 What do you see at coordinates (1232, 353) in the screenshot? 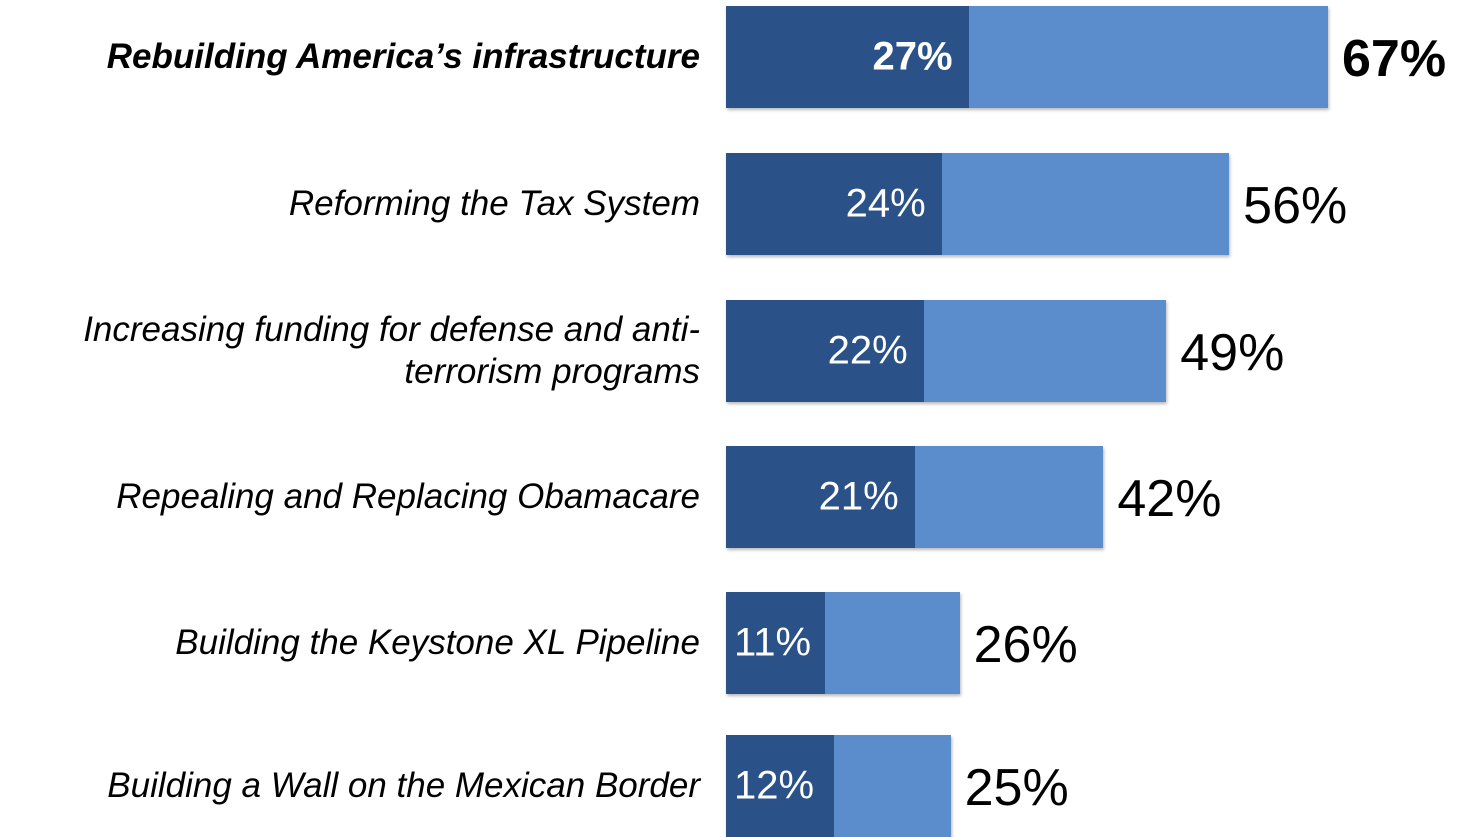
I see `bar-total-value-label: 49%` at bounding box center [1232, 353].